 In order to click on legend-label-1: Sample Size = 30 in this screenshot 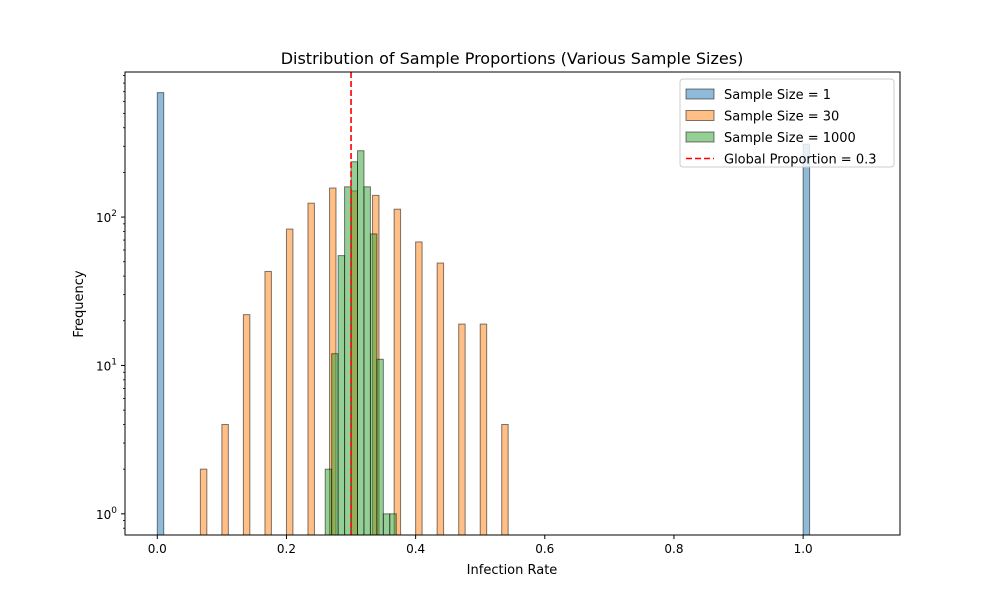, I will do `click(781, 117)`.